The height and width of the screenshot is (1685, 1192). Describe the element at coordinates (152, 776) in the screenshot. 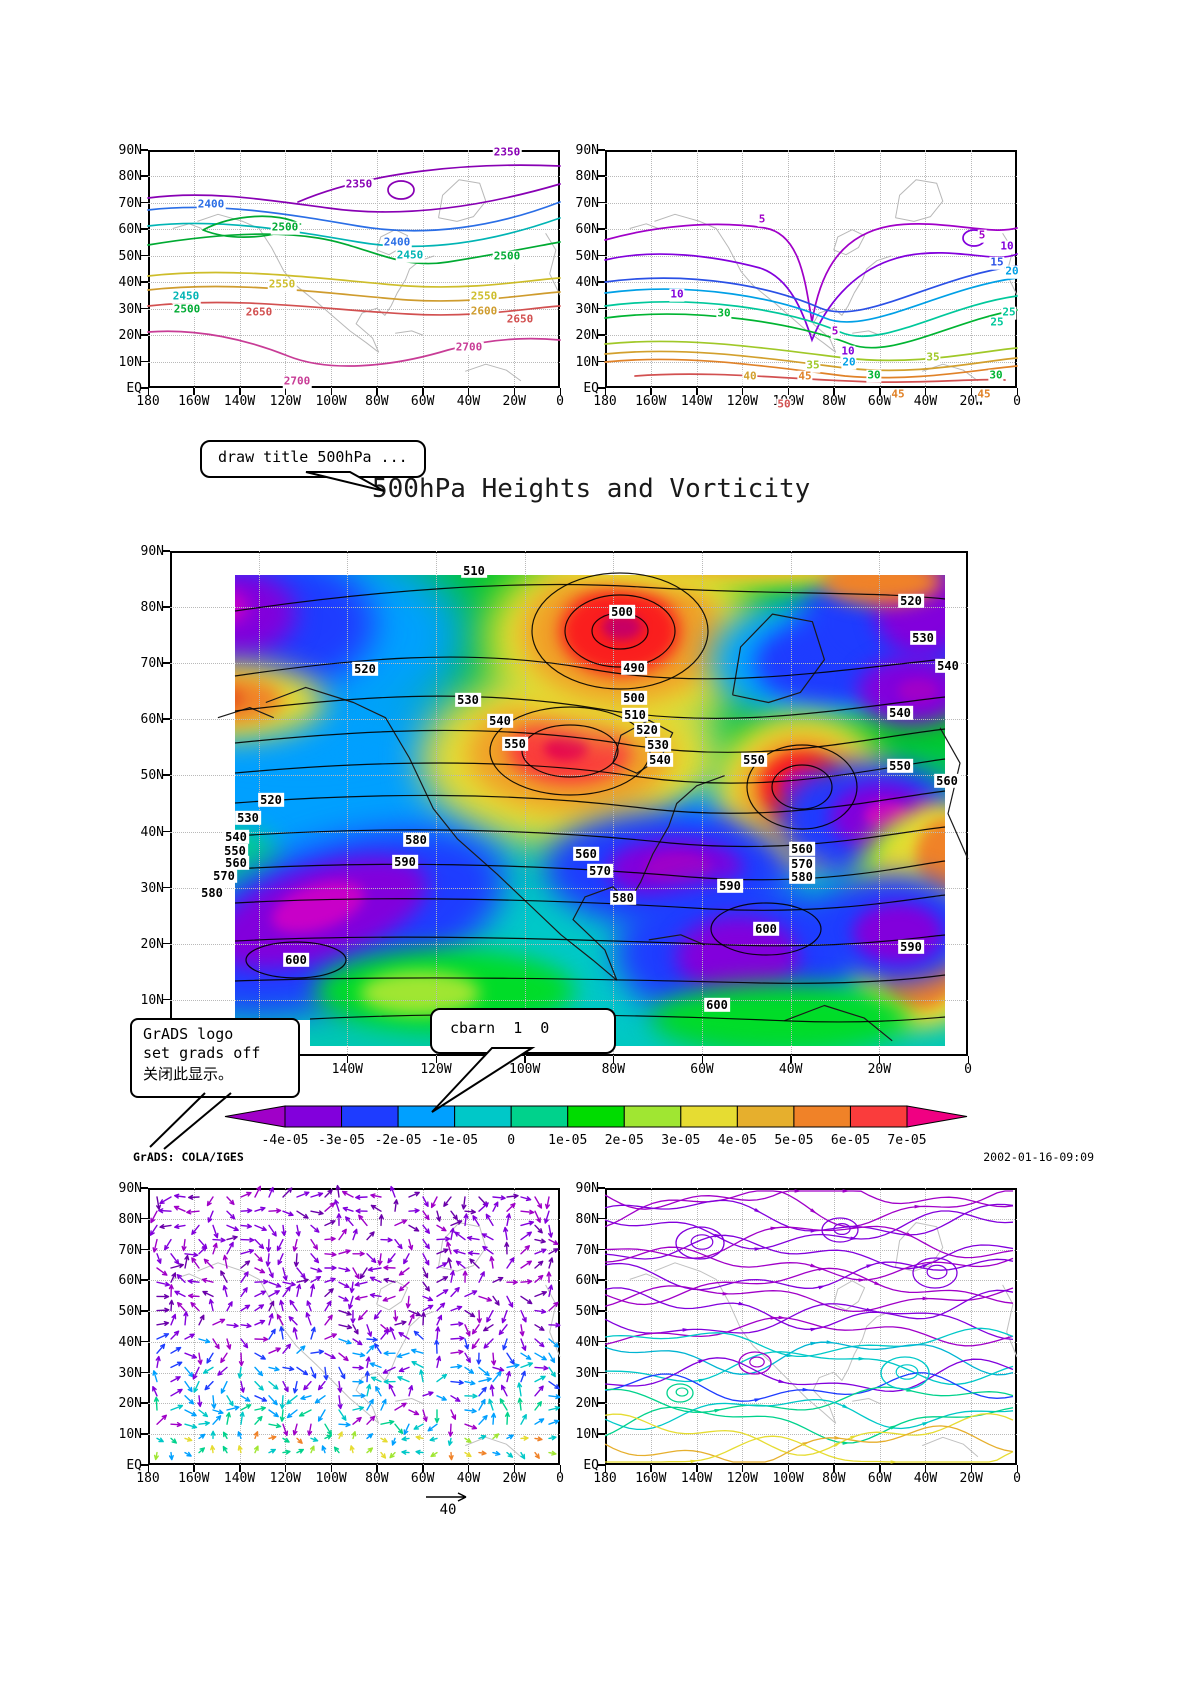

I see `panel-main-map-lat-label: 50N` at that location.